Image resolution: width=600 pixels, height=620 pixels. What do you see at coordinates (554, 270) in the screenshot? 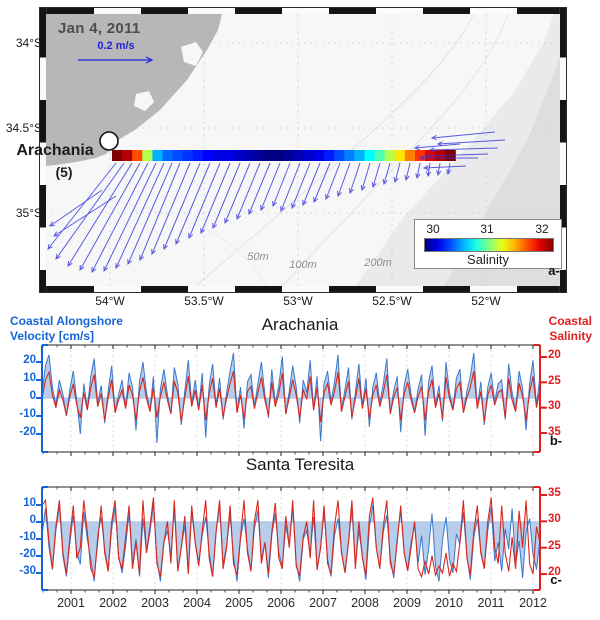
I see `panel-a-label: a-` at bounding box center [554, 270].